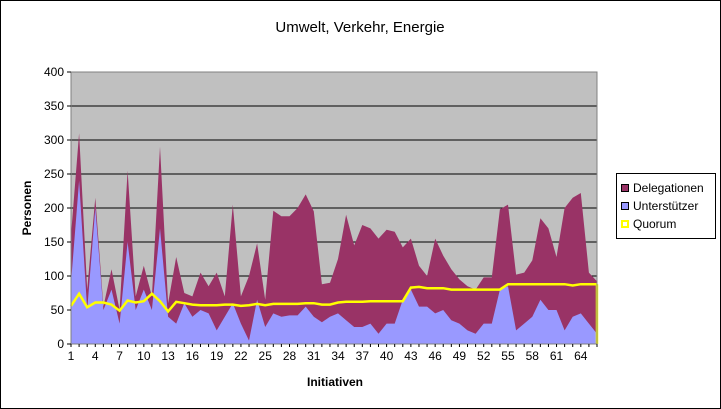  I want to click on legend-label-unterstuetzer: Unterstützer, so click(666, 206).